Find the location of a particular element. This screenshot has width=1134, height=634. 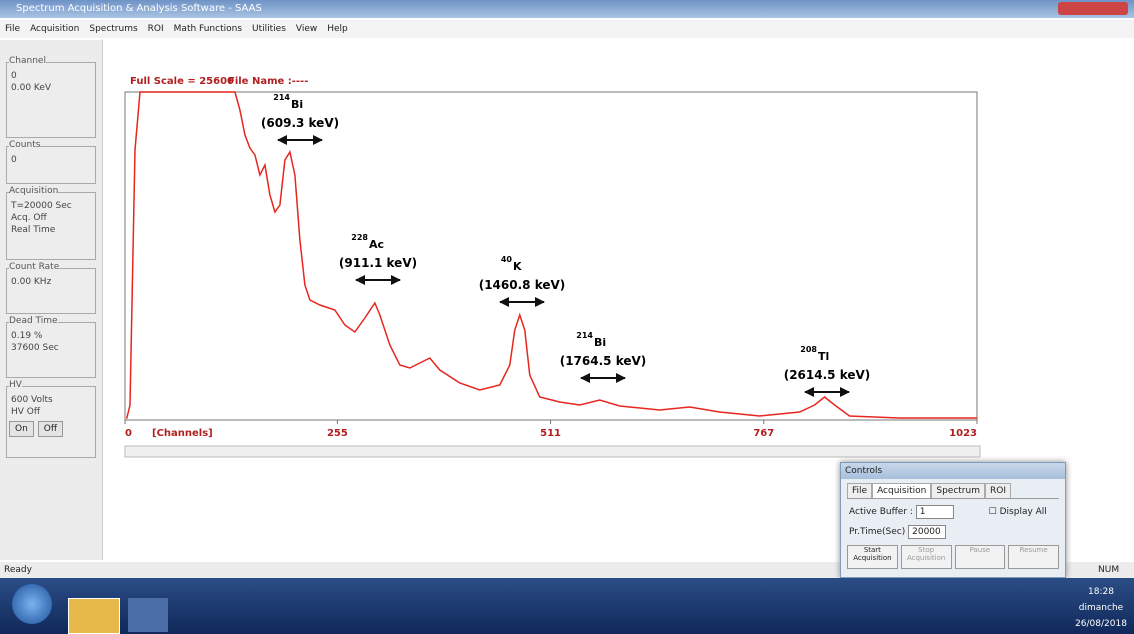

group-box: Dead Time 0.19 % 37600 Sec is located at coordinates (51, 347).